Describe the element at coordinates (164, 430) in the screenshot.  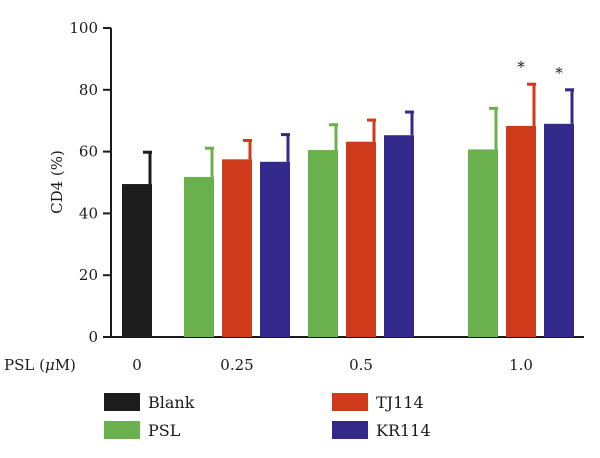
I see `legend-label-psl: PSL` at that location.